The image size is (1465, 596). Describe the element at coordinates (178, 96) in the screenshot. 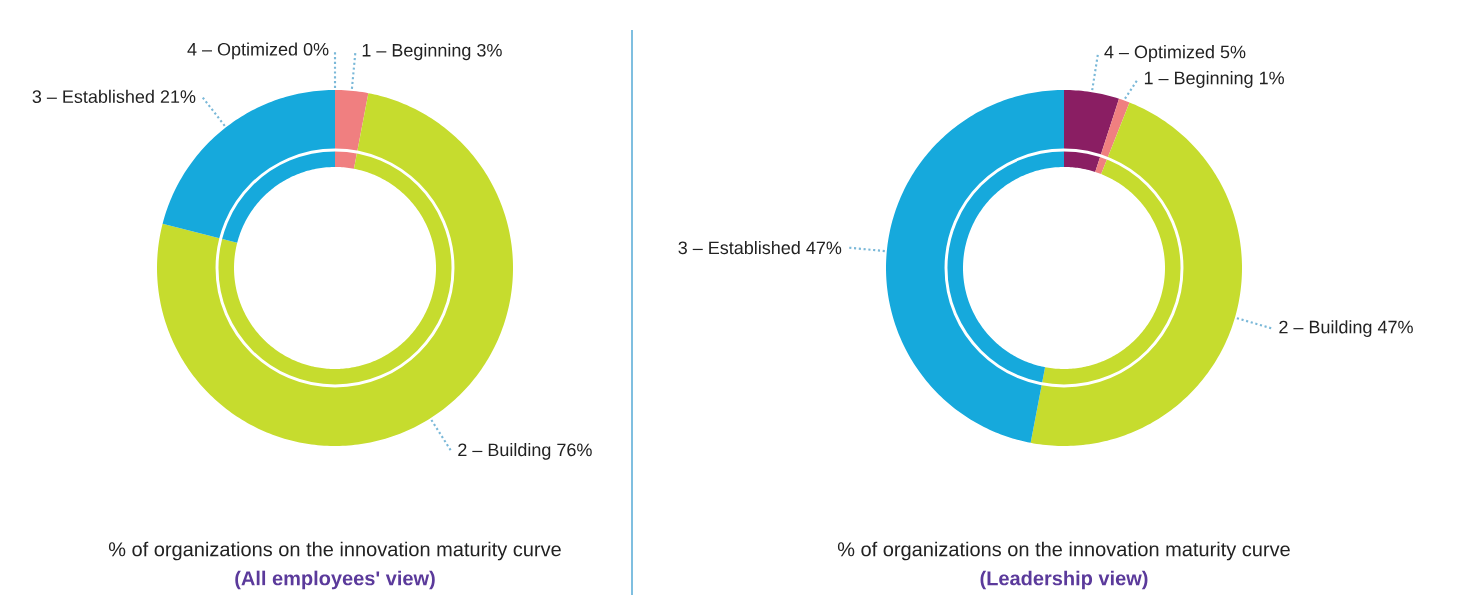

I see `data-label: 21%` at that location.